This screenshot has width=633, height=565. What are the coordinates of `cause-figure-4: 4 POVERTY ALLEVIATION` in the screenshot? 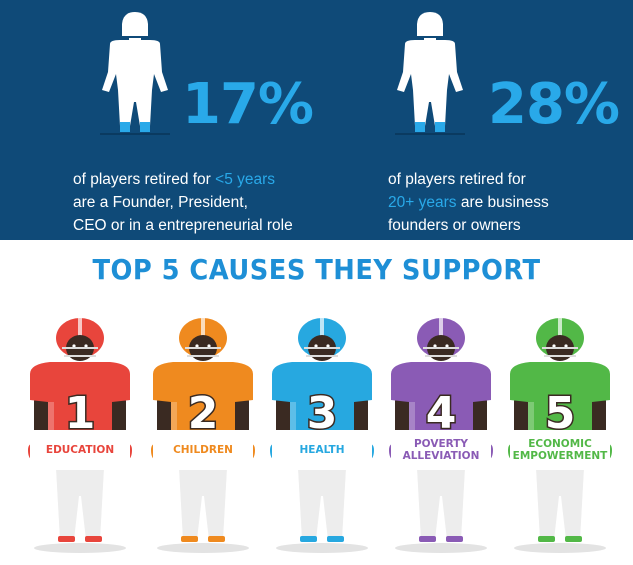 It's located at (441, 438).